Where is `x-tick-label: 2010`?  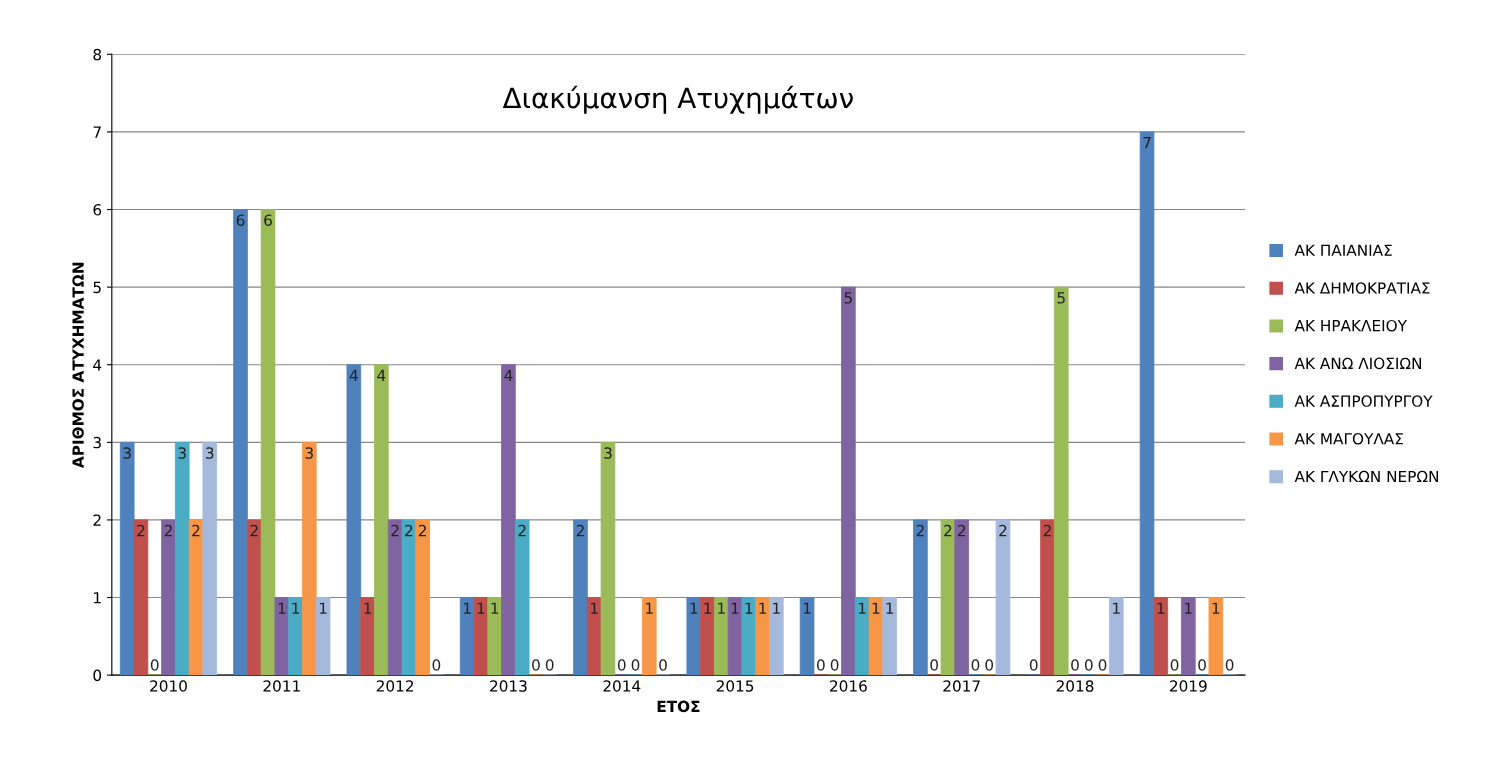 x-tick-label: 2010 is located at coordinates (168, 686).